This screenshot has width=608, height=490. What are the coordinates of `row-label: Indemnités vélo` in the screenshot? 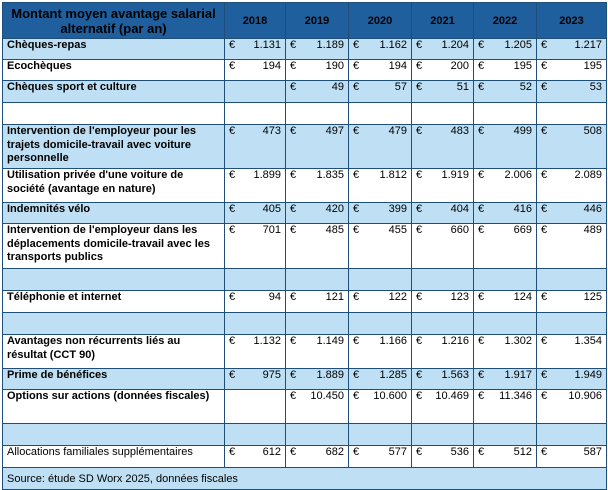 It's located at (113, 213).